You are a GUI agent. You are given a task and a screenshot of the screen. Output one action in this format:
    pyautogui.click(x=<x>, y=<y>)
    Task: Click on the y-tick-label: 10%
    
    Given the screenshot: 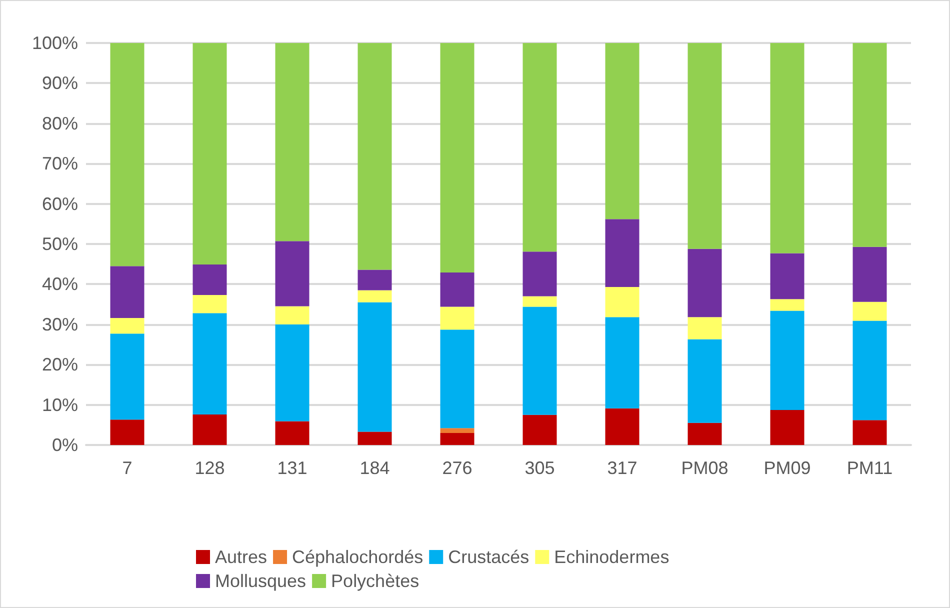 What is the action you would take?
    pyautogui.click(x=60, y=404)
    